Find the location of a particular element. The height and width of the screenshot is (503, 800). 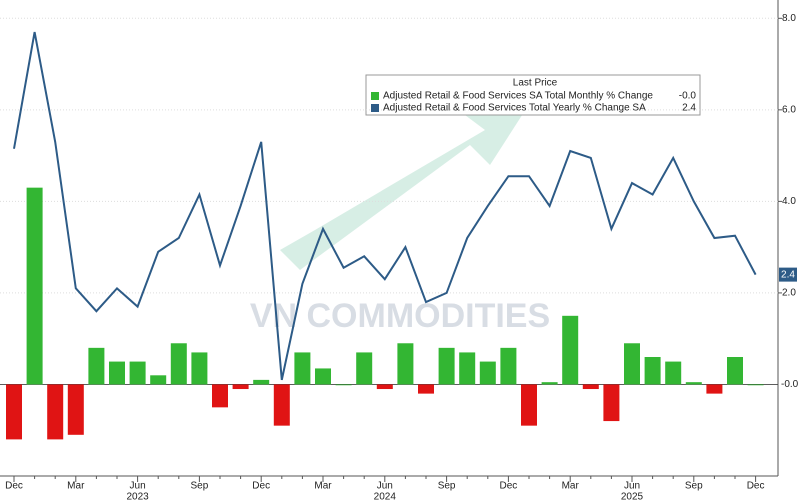

year-label: 2025 is located at coordinates (632, 497).